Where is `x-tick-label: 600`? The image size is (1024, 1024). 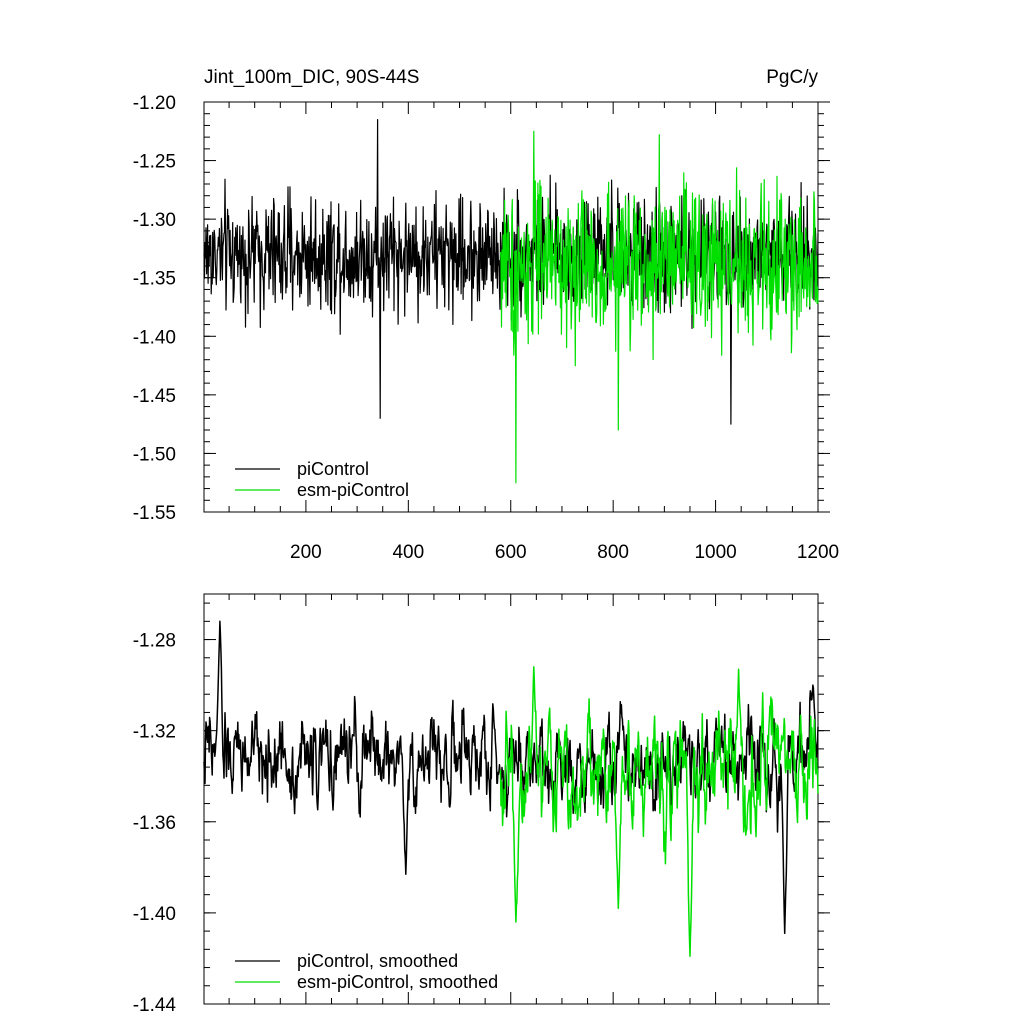
x-tick-label: 600 is located at coordinates (511, 552).